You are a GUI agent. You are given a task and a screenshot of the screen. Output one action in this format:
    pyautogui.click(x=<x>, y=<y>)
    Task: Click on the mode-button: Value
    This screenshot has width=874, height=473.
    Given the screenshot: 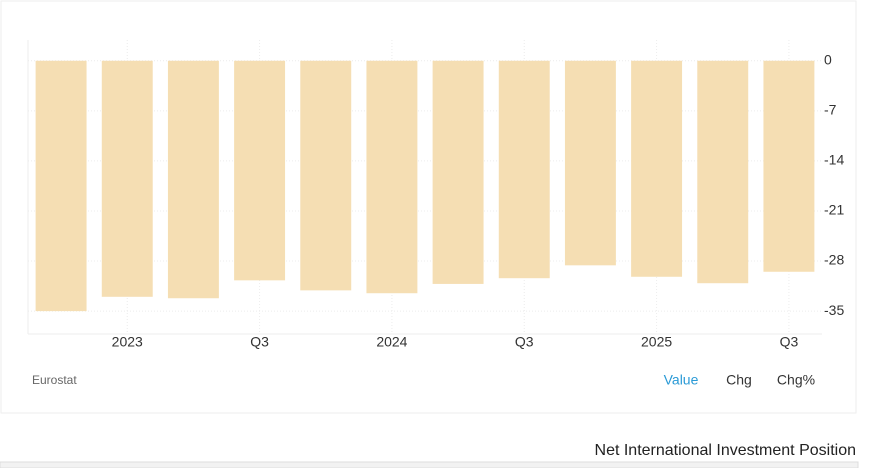 What is the action you would take?
    pyautogui.click(x=681, y=380)
    